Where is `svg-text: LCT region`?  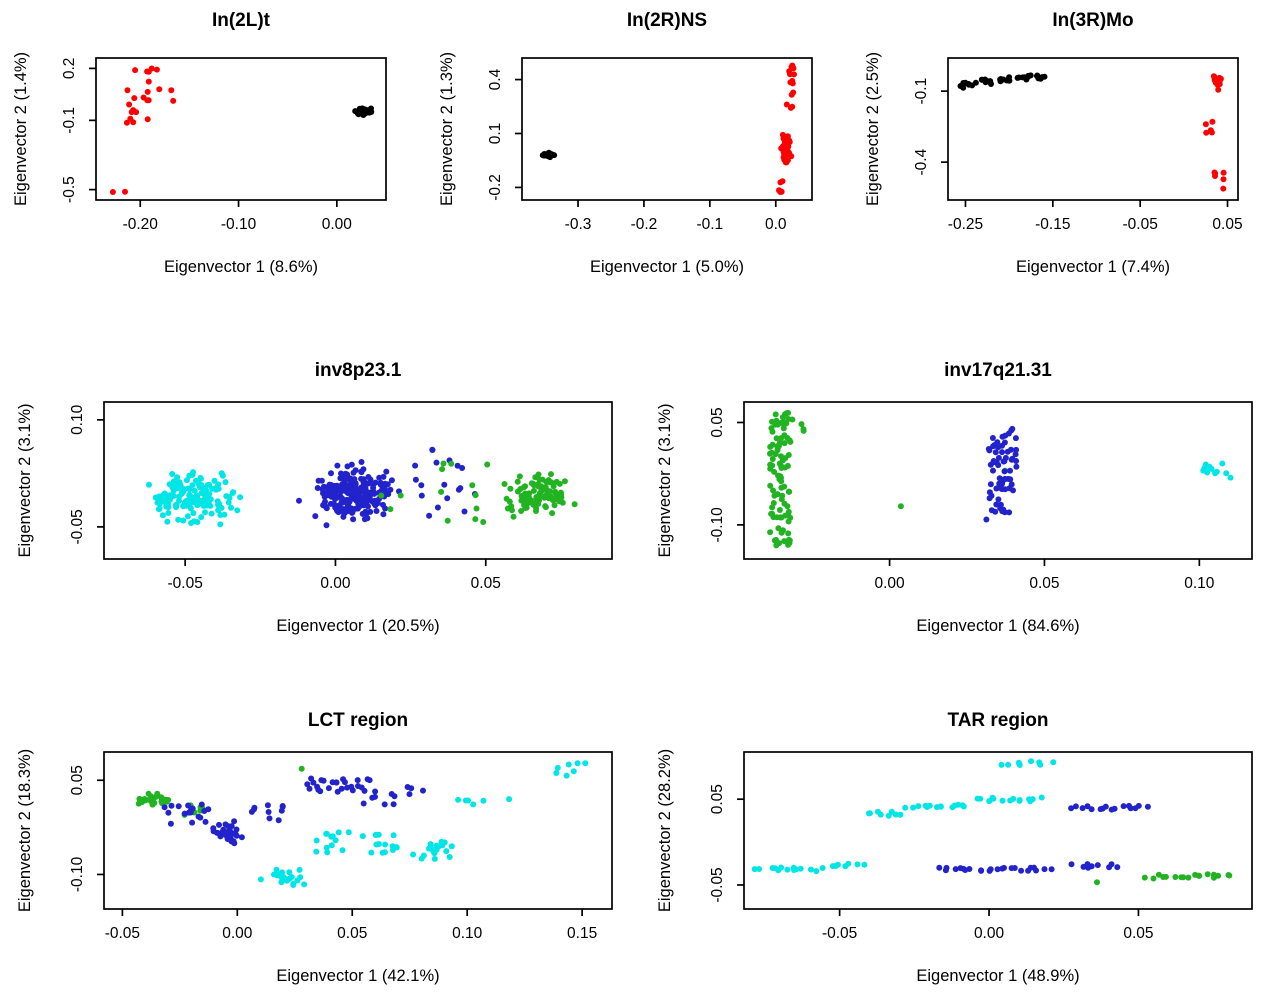
svg-text: LCT region is located at coordinates (358, 720).